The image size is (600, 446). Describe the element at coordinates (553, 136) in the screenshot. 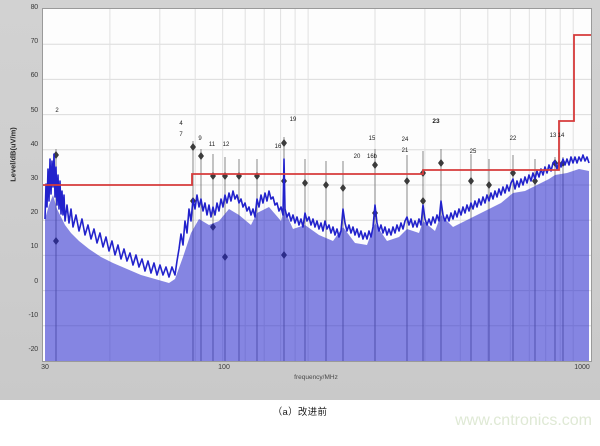

I see `marker-label: 13` at that location.